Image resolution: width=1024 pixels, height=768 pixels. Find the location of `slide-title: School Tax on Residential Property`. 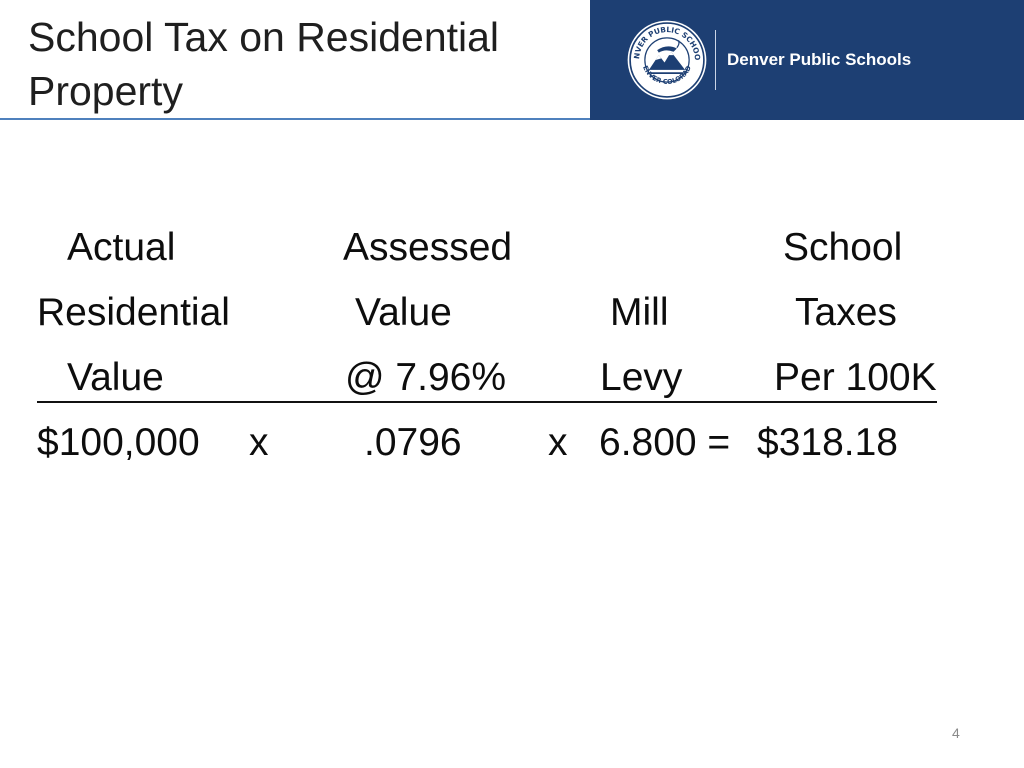

slide-title: School Tax on Residential Property is located at coordinates (264, 64).